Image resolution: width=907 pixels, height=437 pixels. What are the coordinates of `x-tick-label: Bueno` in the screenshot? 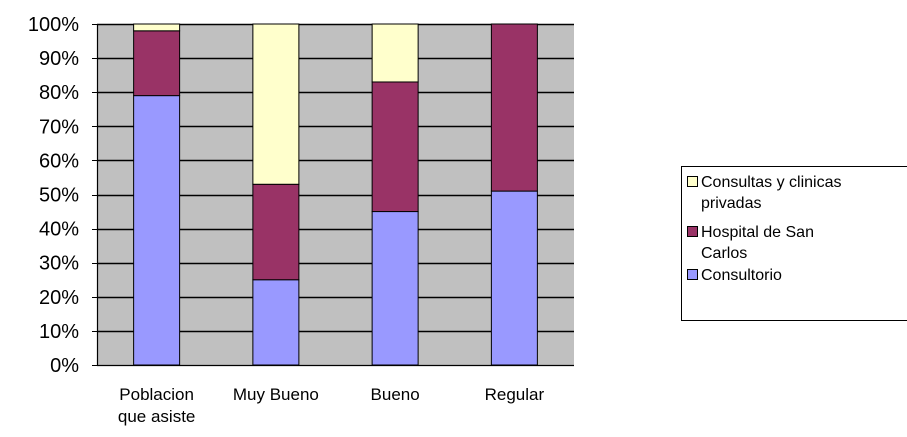 It's located at (395, 394).